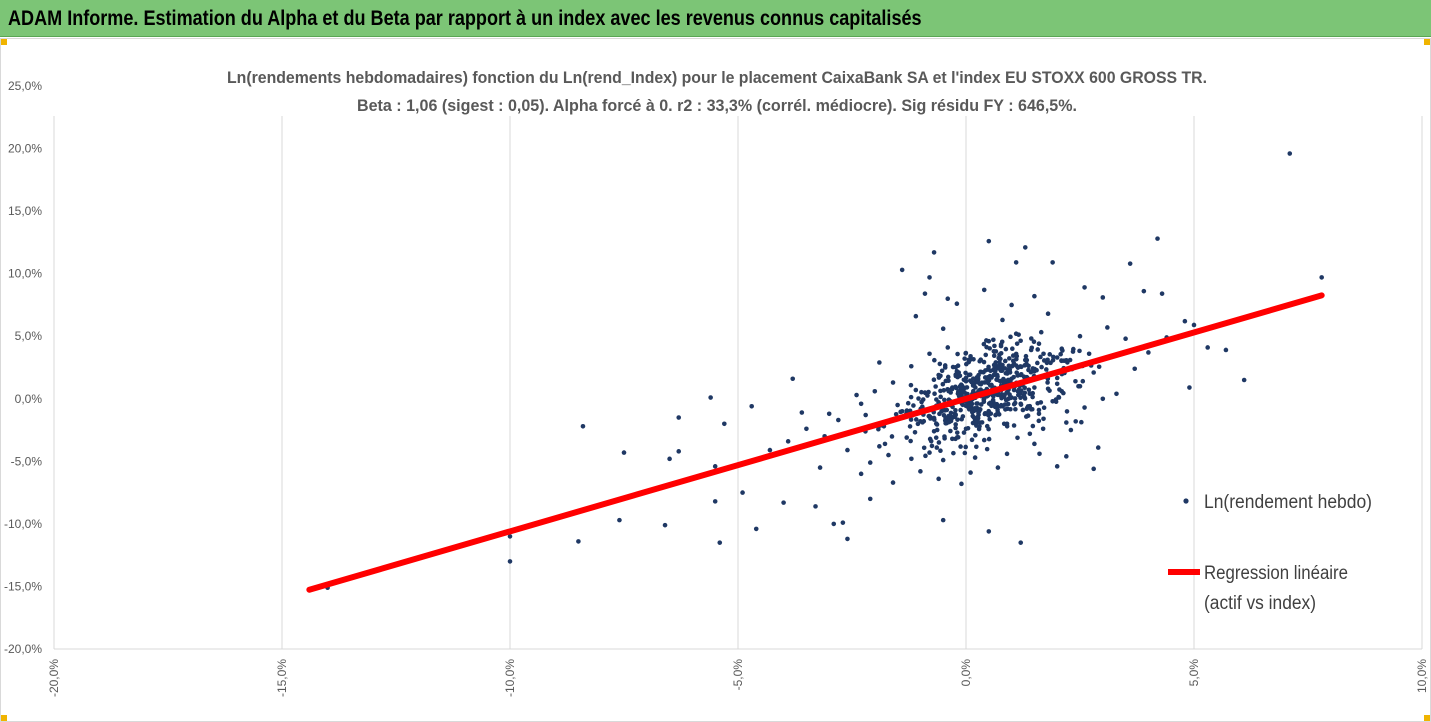  Describe the element at coordinates (23, 524) in the screenshot. I see `y-tick-label: -10,0%` at that location.